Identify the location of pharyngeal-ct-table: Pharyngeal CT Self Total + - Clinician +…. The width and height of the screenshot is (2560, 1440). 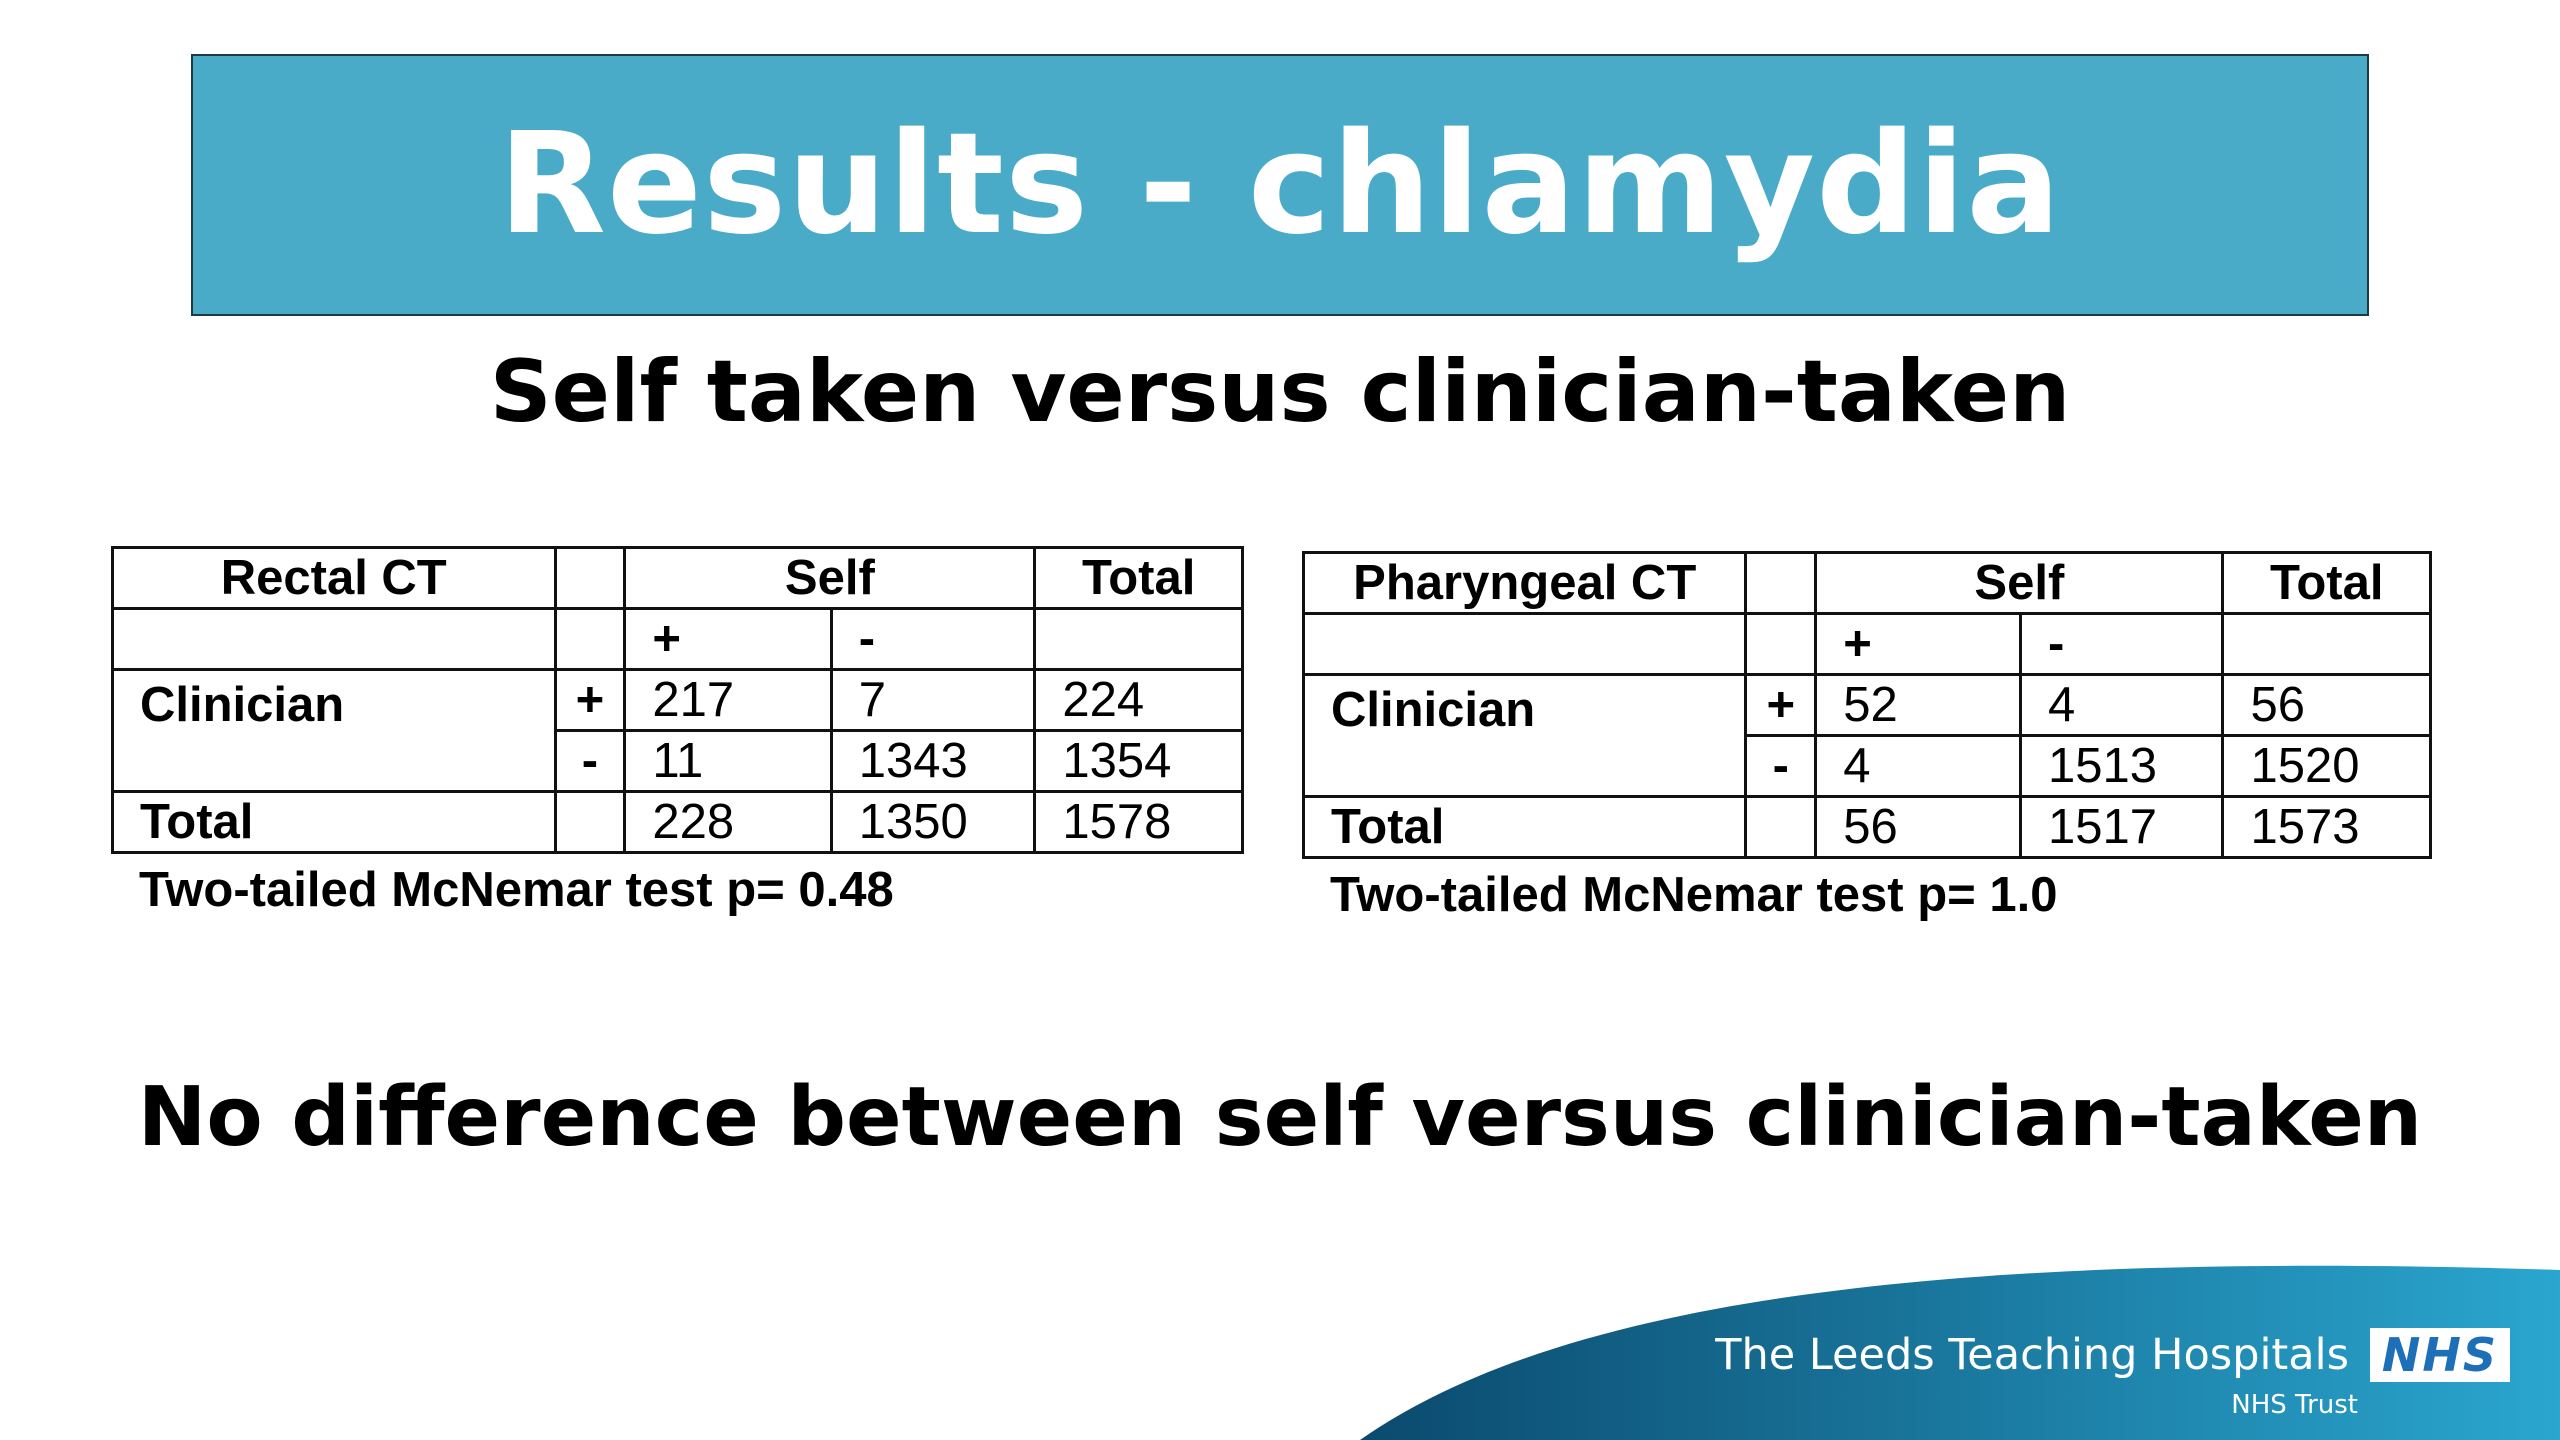
(1866, 705).